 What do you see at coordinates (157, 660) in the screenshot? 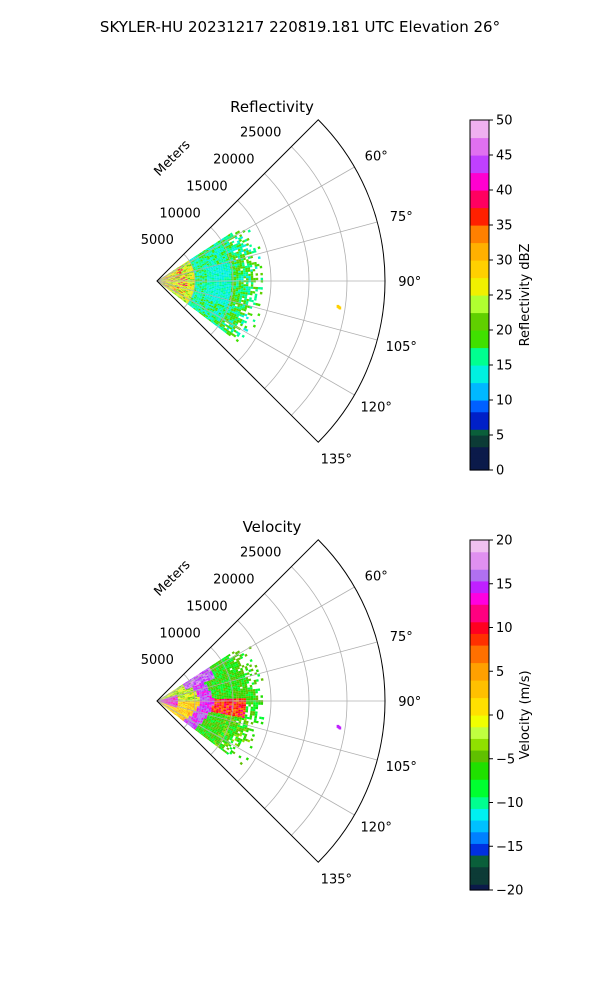
I see `range-tick-label: 5000` at bounding box center [157, 660].